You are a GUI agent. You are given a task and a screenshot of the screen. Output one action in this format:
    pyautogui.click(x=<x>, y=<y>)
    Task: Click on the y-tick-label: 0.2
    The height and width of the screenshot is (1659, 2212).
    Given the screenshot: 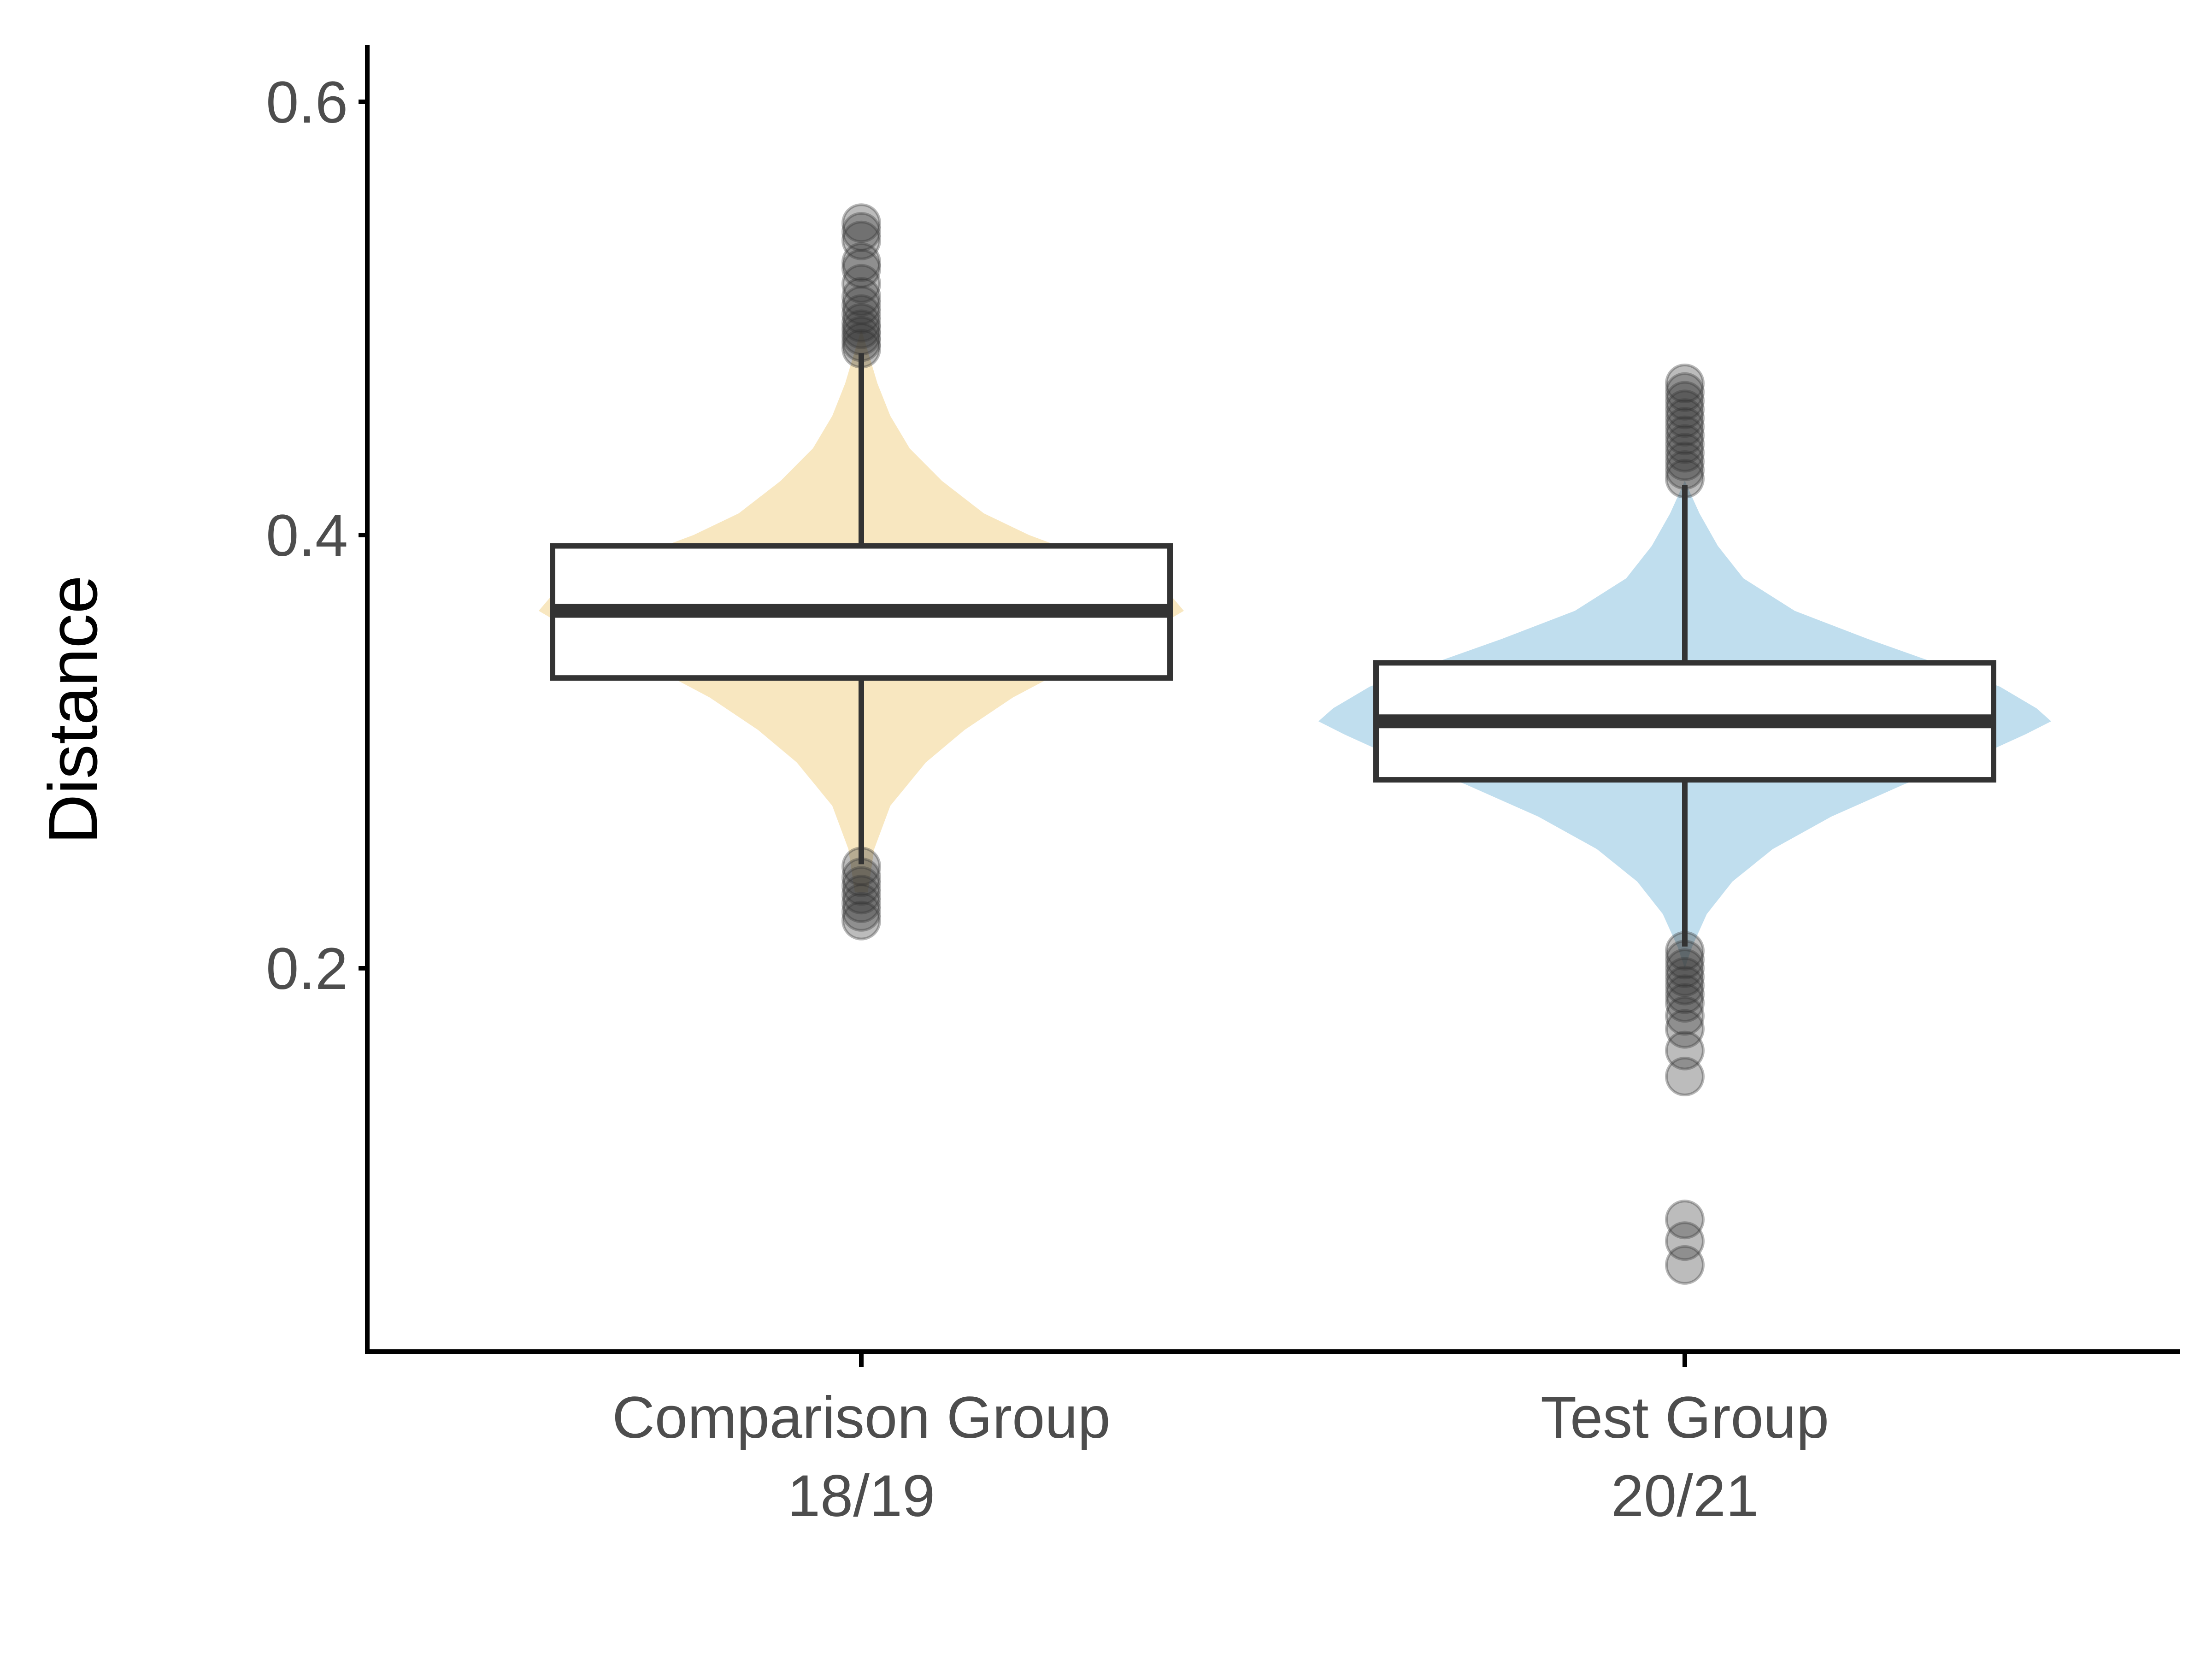 What is the action you would take?
    pyautogui.click(x=307, y=969)
    